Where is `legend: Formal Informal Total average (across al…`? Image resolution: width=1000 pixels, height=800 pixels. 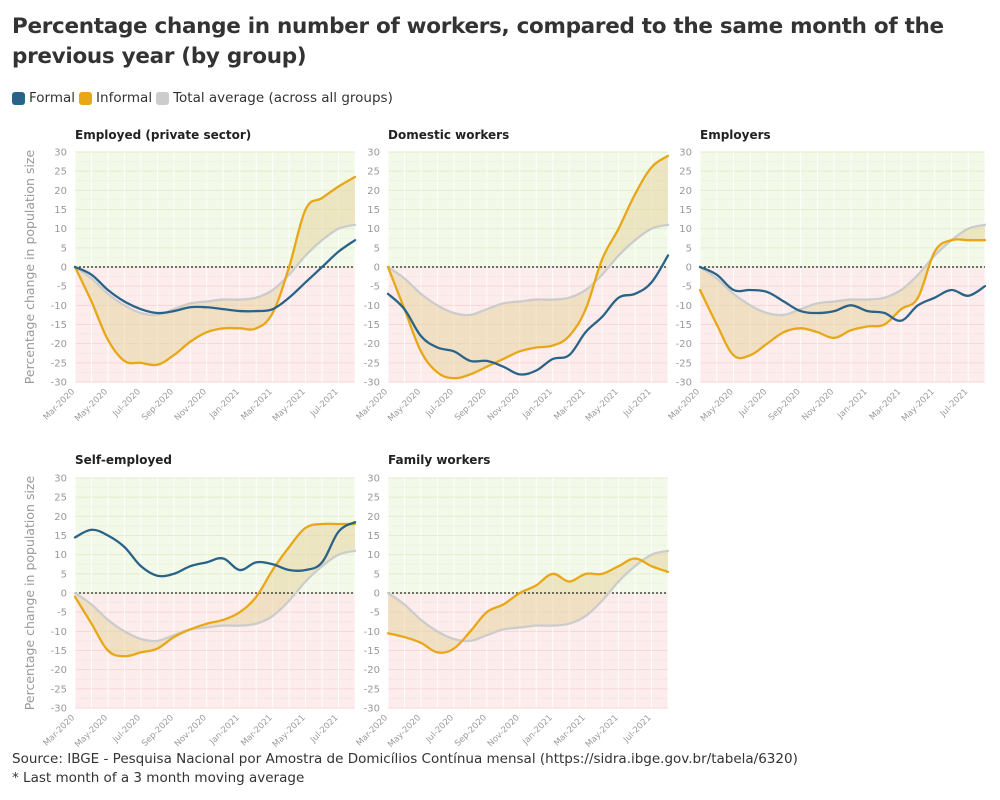 legend: Formal Informal Total average (across al… is located at coordinates (204, 98).